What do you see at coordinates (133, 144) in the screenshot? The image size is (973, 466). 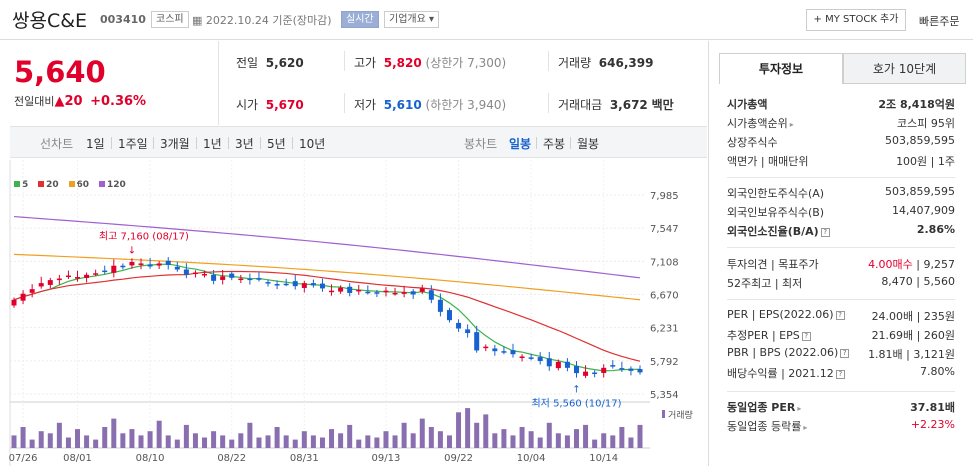 I see `period-1w: 1주일` at bounding box center [133, 144].